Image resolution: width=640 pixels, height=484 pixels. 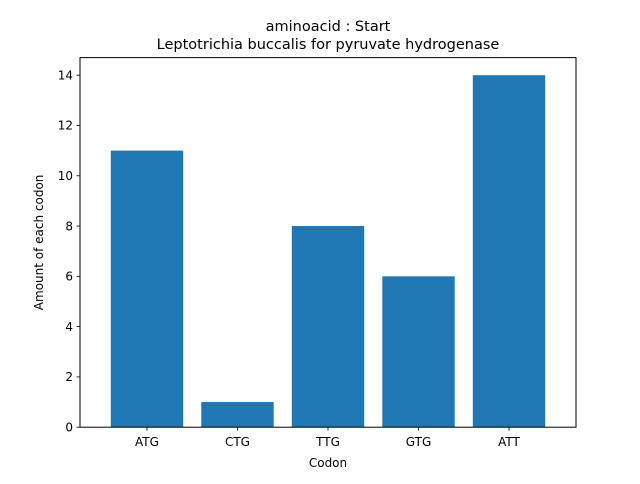 I want to click on chart-title: aminoacid : Start, so click(x=328, y=27).